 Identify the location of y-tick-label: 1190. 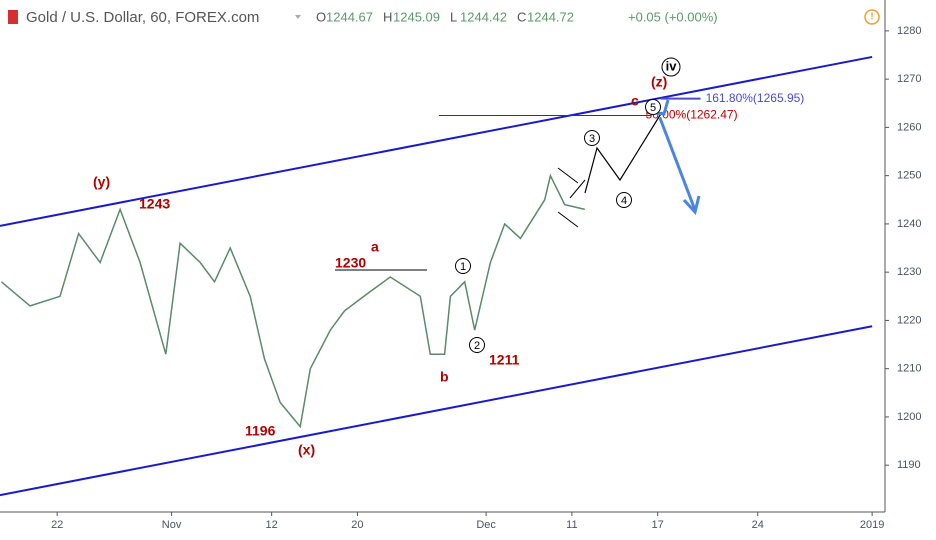
(909, 465).